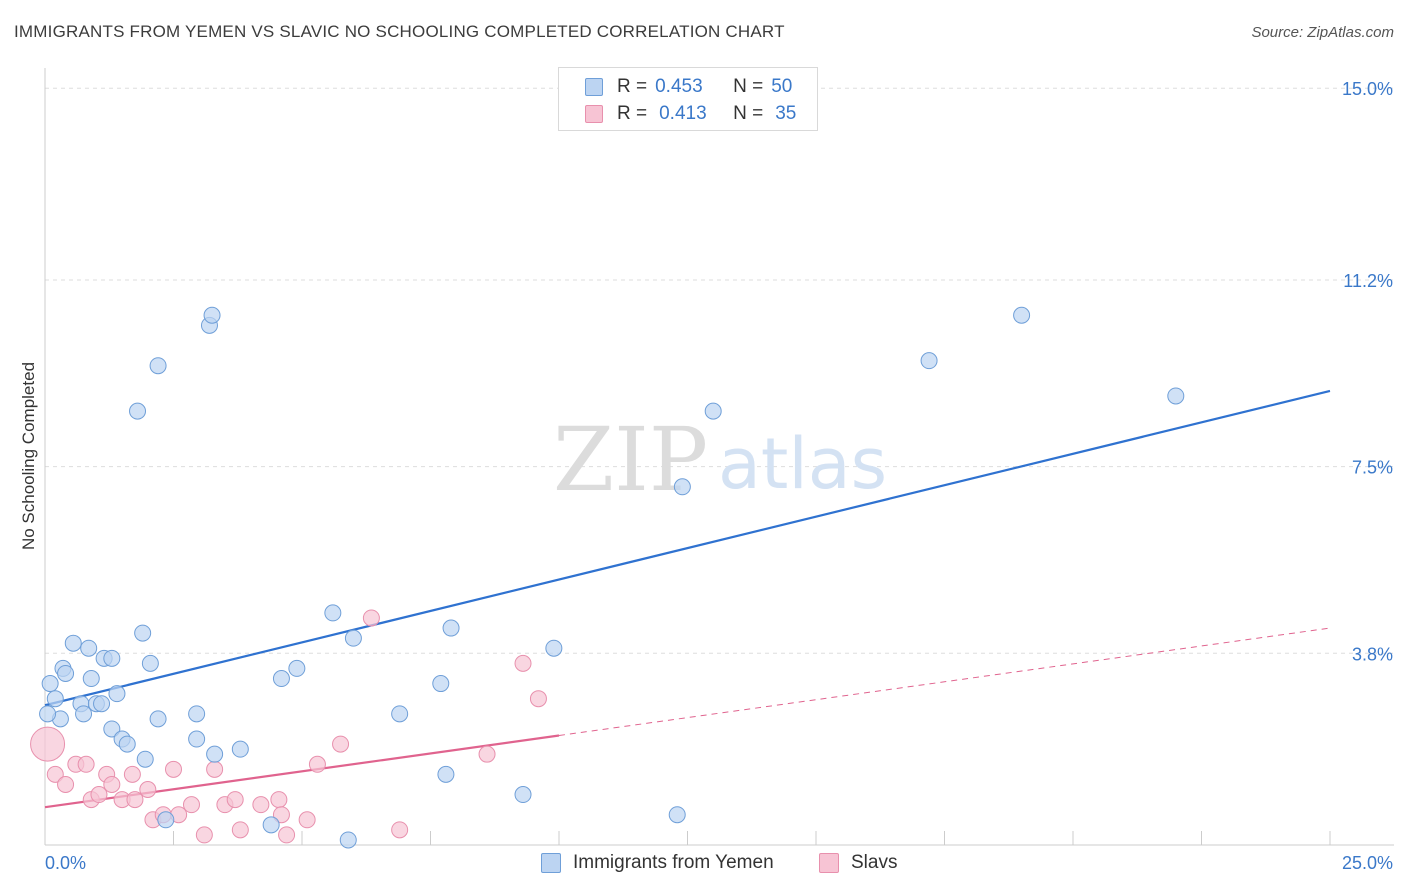  Describe the element at coordinates (802, 464) in the screenshot. I see `watermark-atlas: atlas` at that location.